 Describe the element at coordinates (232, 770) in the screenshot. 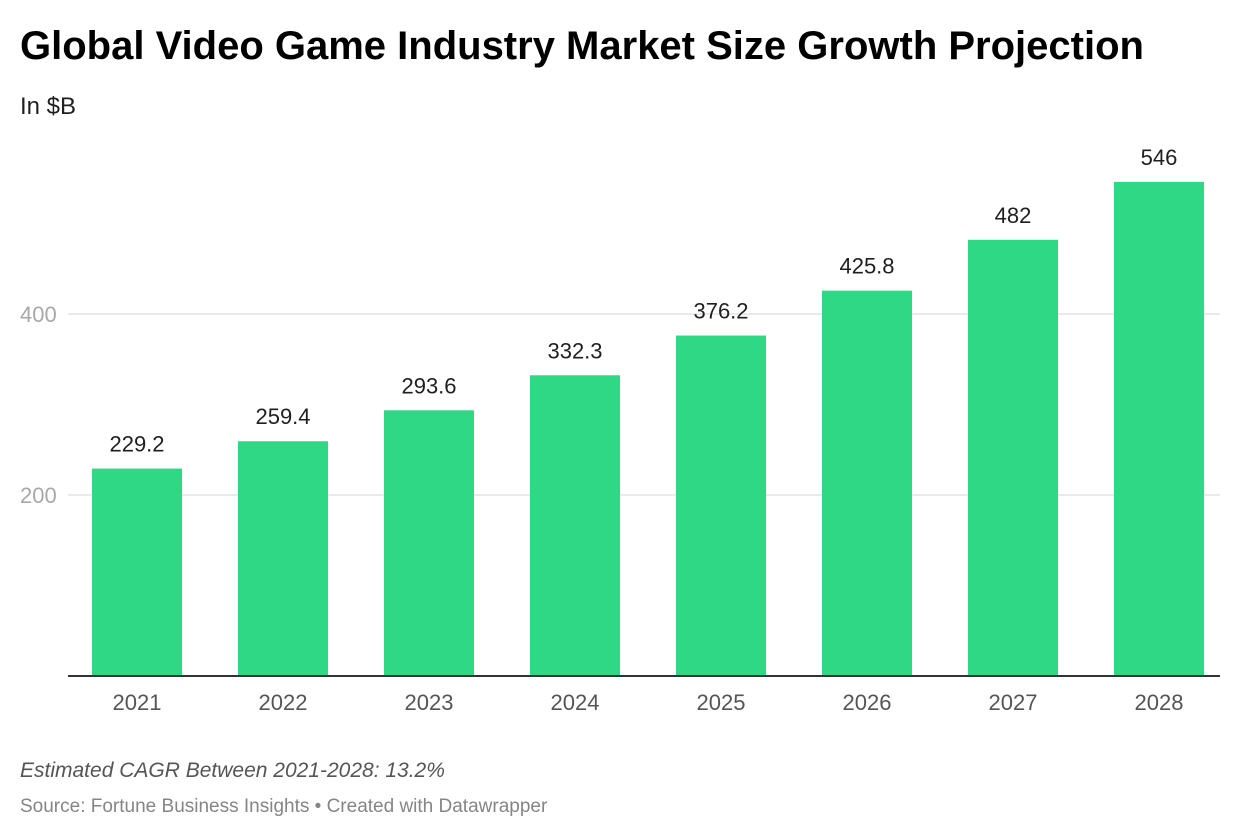

I see `cagr-note: Estimated CAGR Between 2021-2028: 13.2%` at that location.